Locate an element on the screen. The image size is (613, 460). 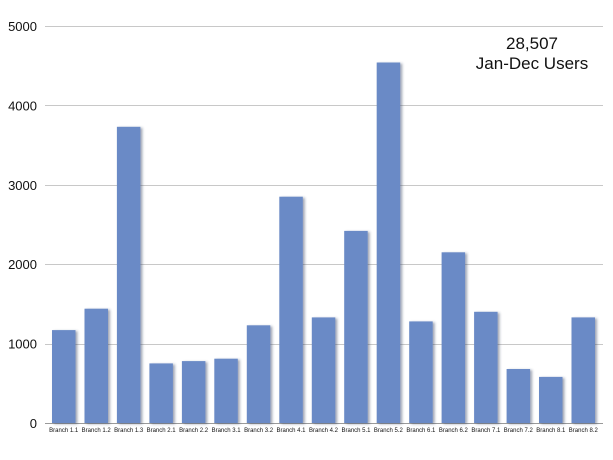
y-tick-label: 5000 is located at coordinates (22, 26).